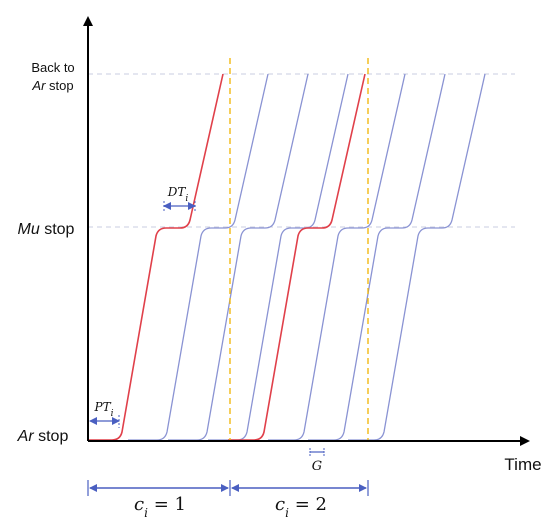 This screenshot has height=522, width=550. What do you see at coordinates (178, 194) in the screenshot?
I see `dwell-time-label: DTi` at bounding box center [178, 194].